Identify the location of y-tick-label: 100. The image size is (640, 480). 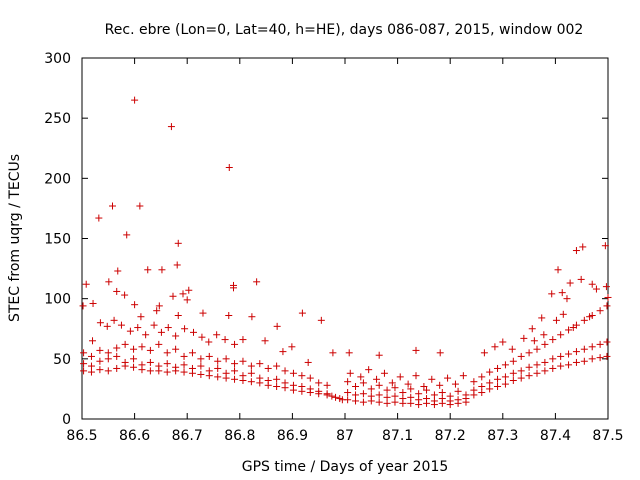
(57, 300).